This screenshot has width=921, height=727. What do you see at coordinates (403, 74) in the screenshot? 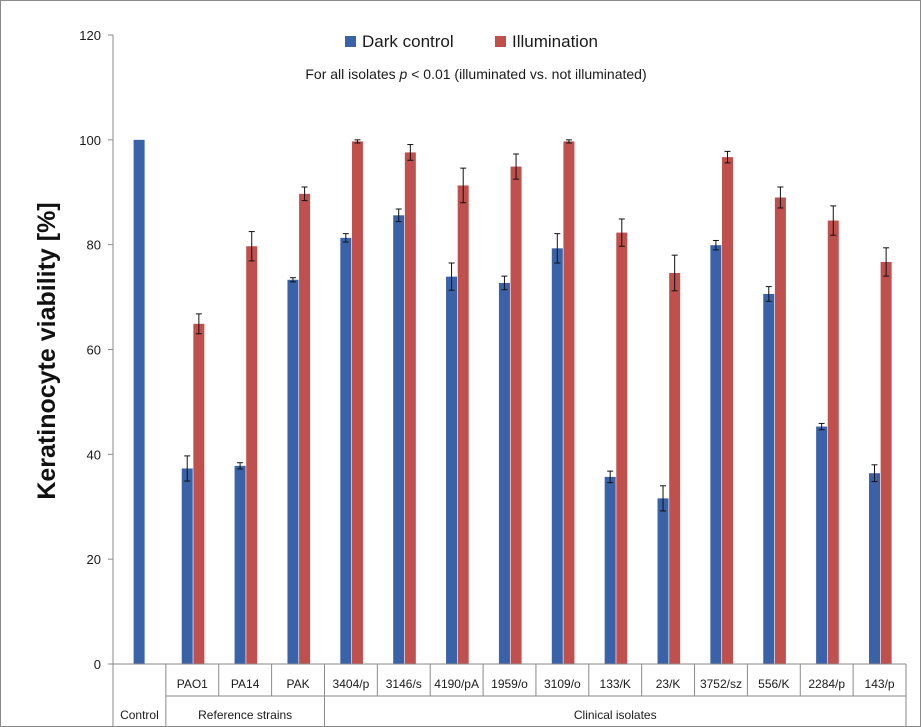
I see `annotation-variable: p` at bounding box center [403, 74].